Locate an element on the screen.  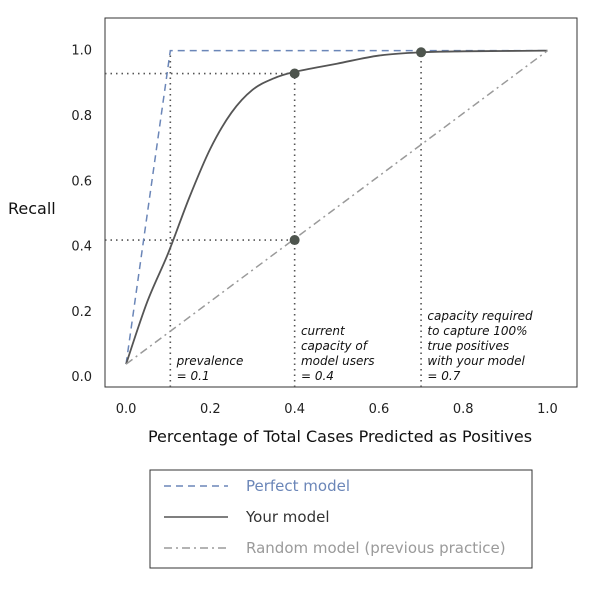
y-tick-label: 0.4 is located at coordinates (81, 247).